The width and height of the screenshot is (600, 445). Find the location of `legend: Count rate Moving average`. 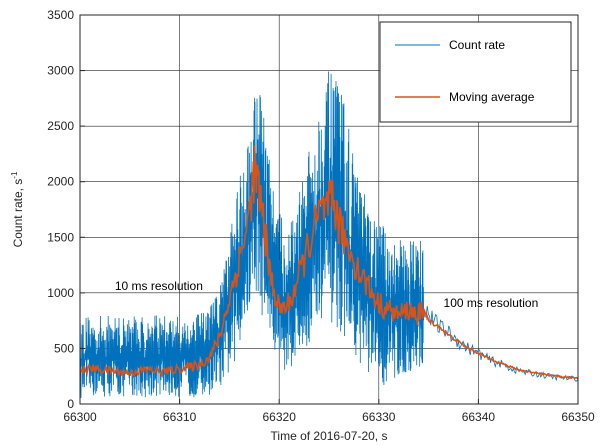

legend: Count rate Moving average is located at coordinates (475, 72).